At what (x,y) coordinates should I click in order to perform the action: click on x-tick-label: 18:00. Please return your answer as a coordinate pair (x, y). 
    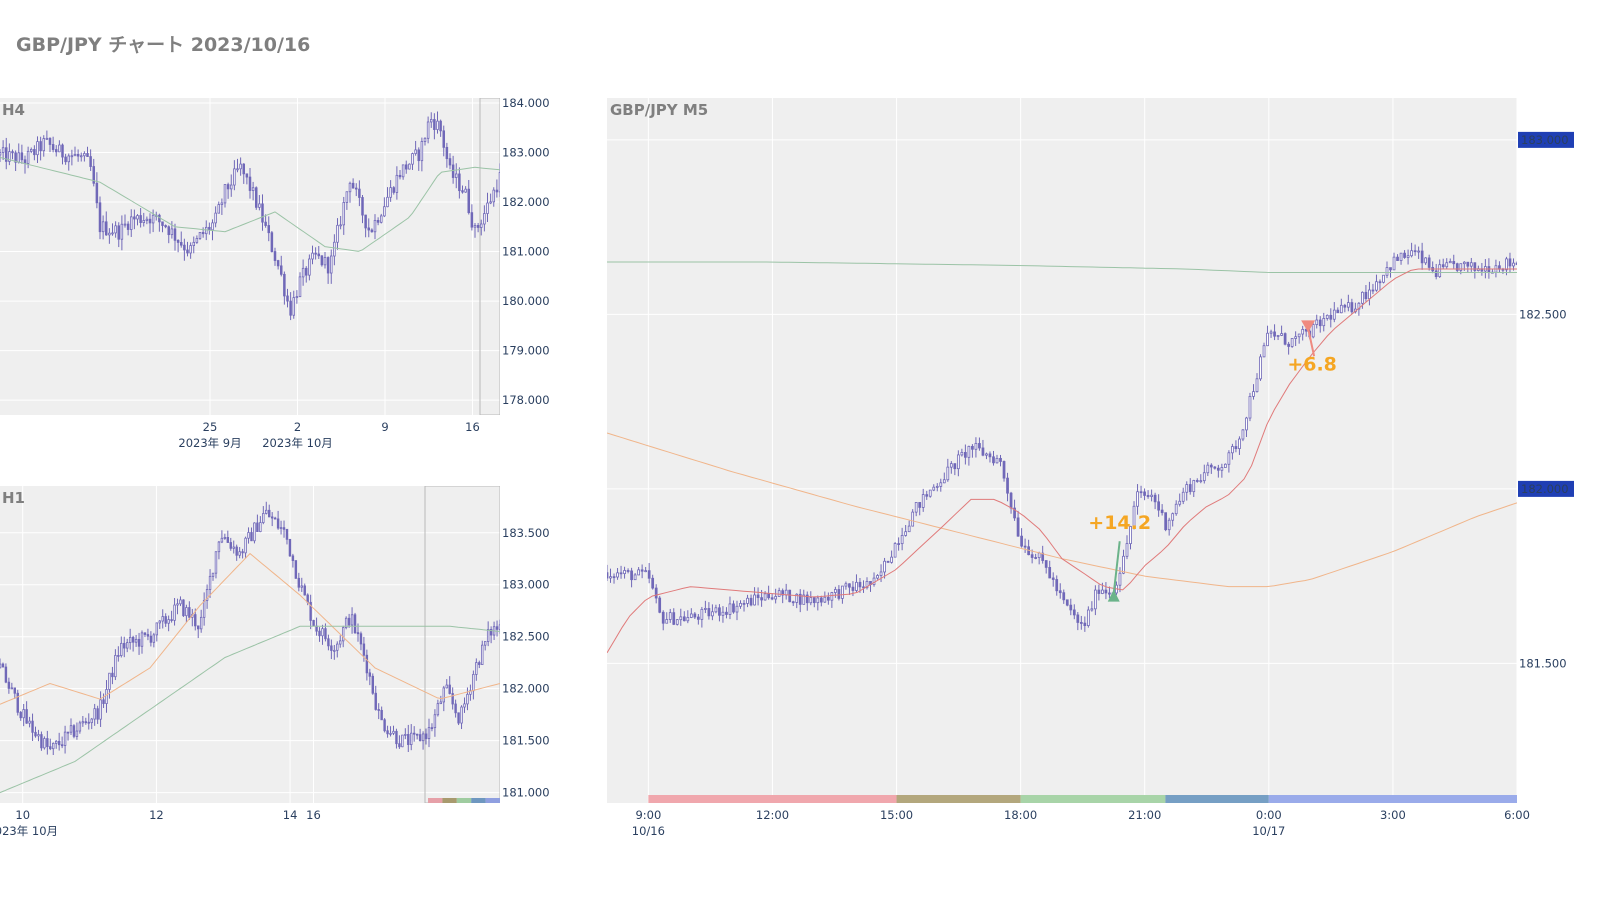
    Looking at the image, I should click on (1020, 815).